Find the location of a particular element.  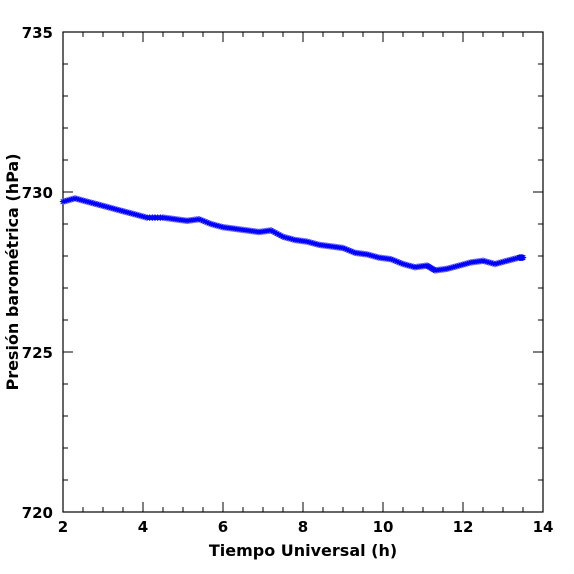

y-tick-labels: 720 725 730 735 is located at coordinates (37, 273).